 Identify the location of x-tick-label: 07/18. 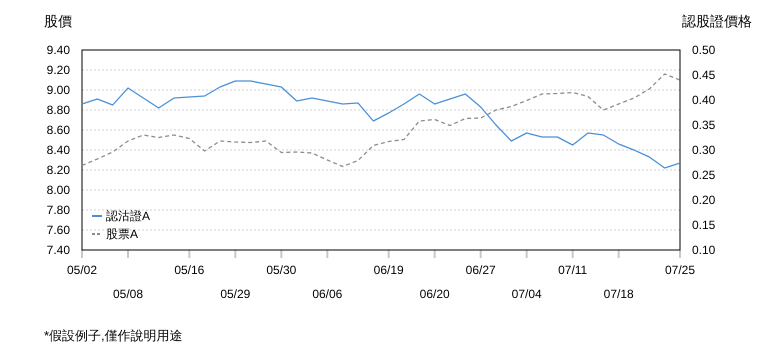
(619, 294).